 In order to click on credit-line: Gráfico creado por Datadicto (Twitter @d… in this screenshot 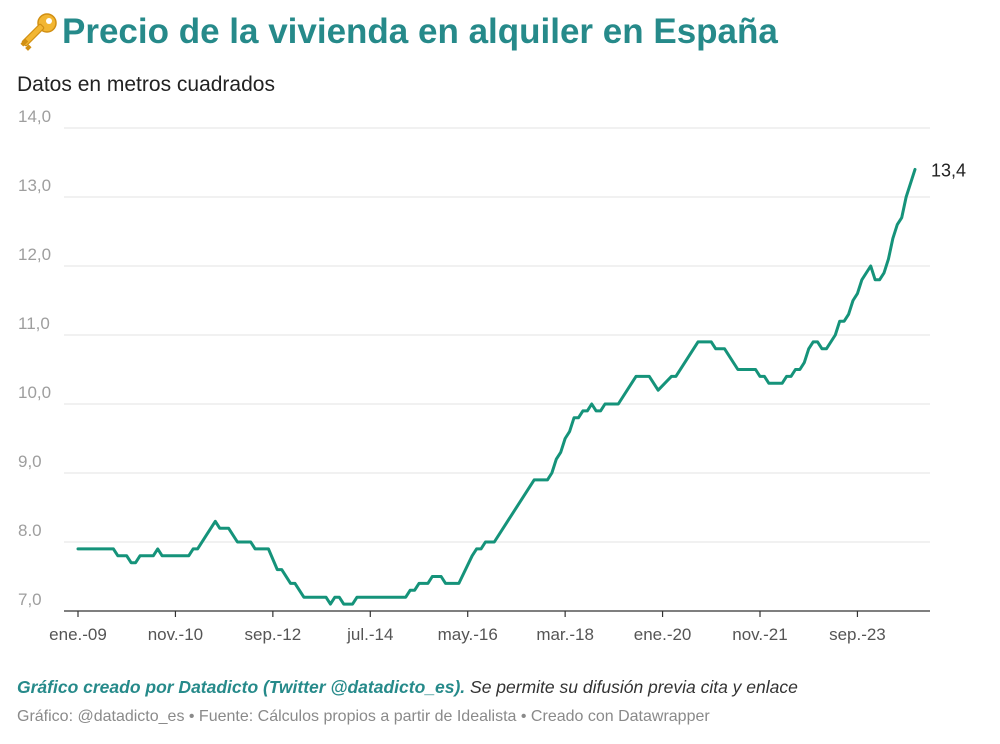, I will do `click(407, 687)`.